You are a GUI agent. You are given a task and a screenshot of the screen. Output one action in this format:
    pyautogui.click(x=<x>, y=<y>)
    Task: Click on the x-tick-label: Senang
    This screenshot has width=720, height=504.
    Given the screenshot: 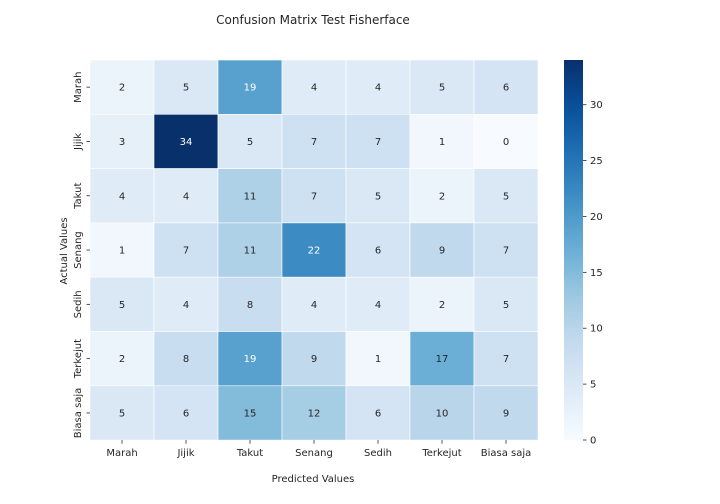 What is the action you would take?
    pyautogui.click(x=314, y=453)
    